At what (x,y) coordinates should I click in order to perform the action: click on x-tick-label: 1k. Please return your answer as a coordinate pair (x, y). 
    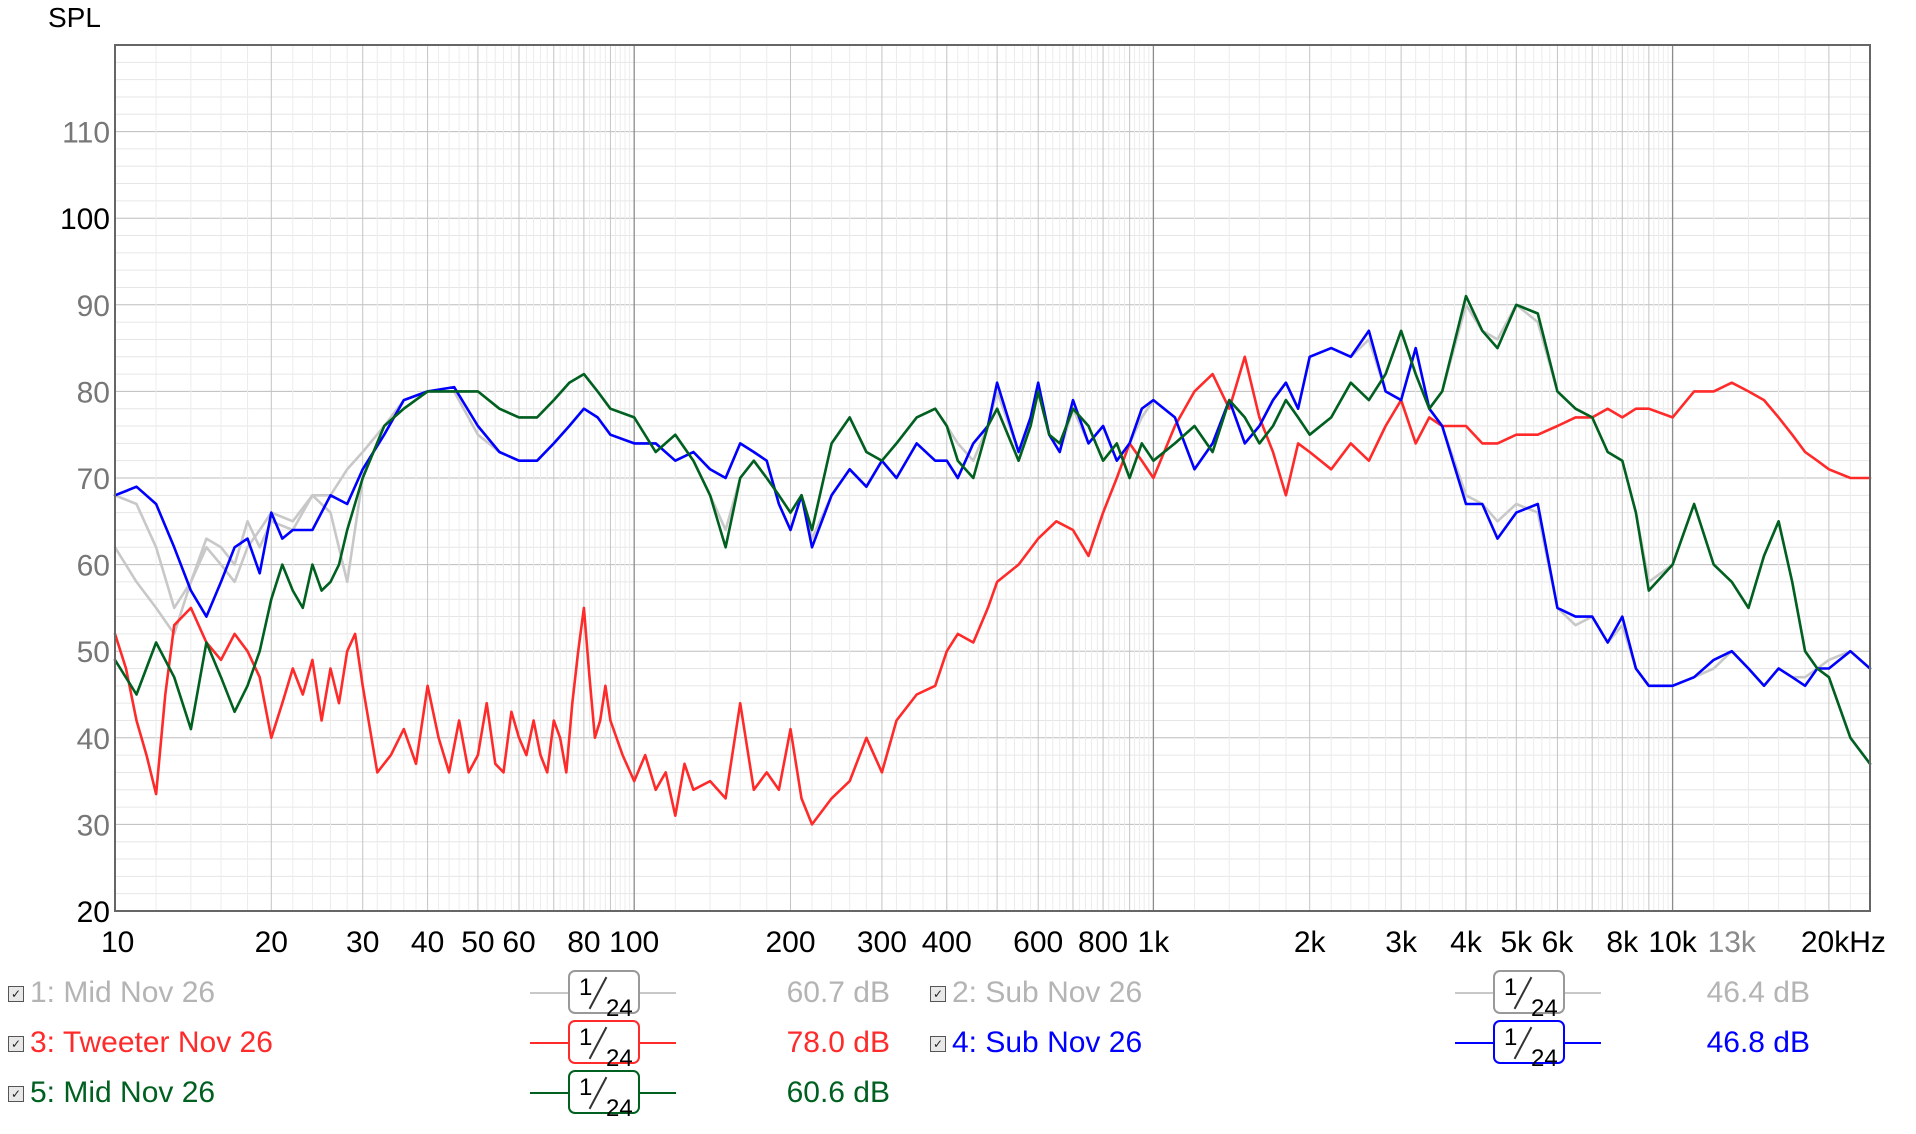
    Looking at the image, I should click on (1154, 942).